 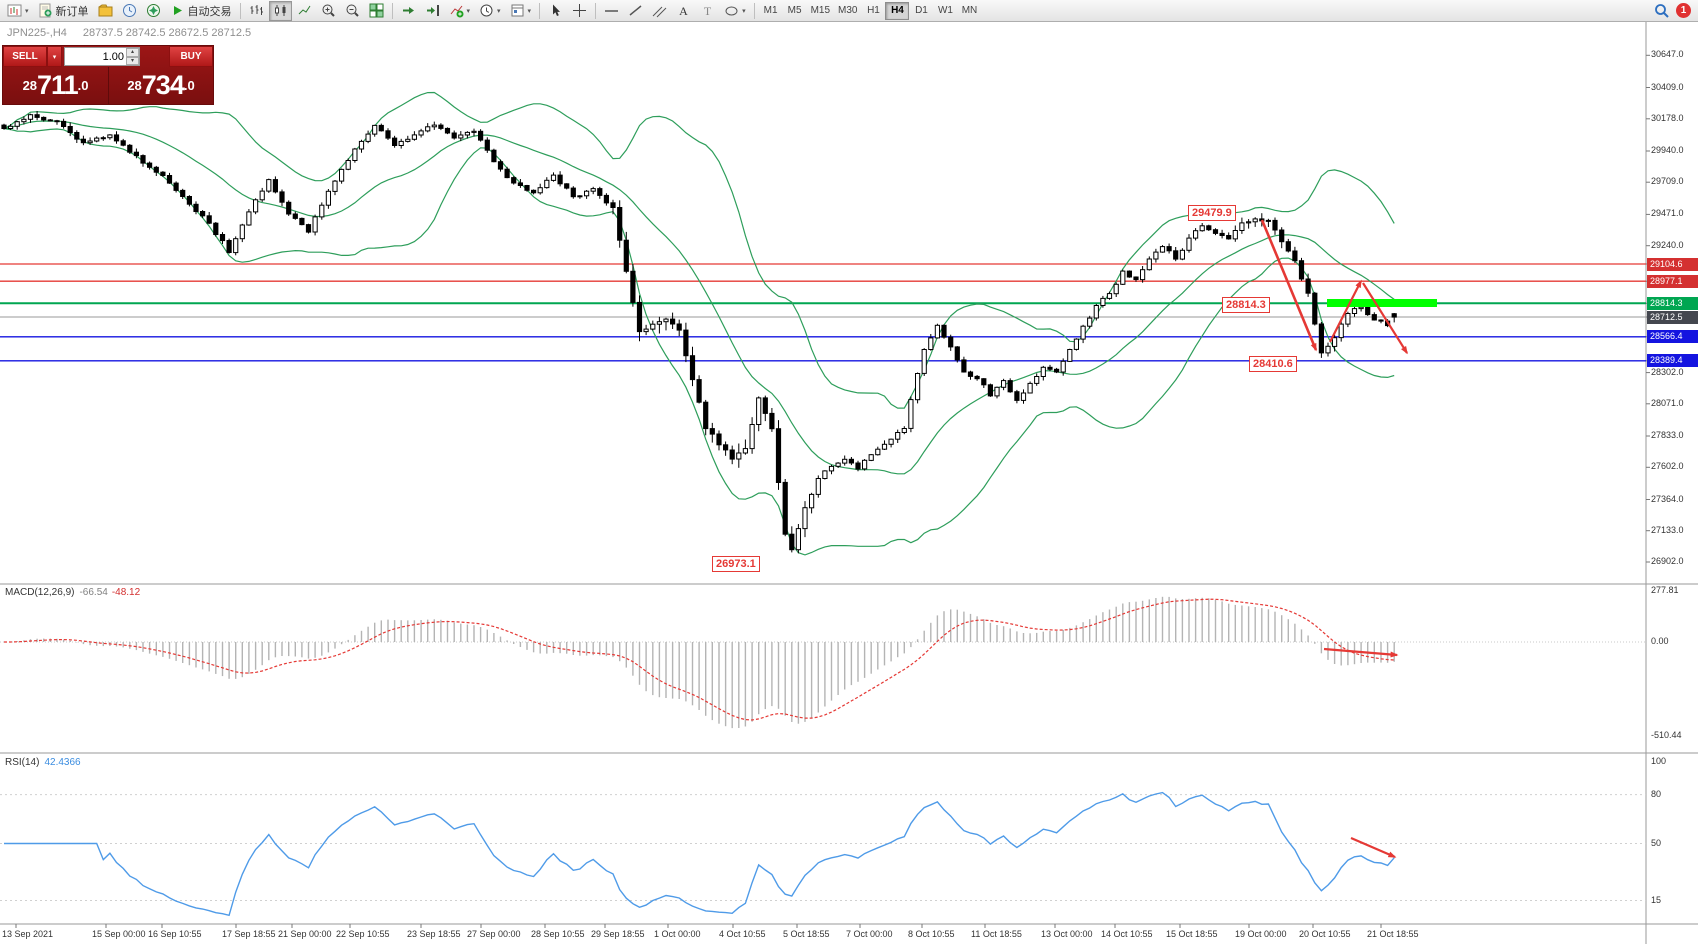 I want to click on price-axis-ticks, so click(x=1648, y=308).